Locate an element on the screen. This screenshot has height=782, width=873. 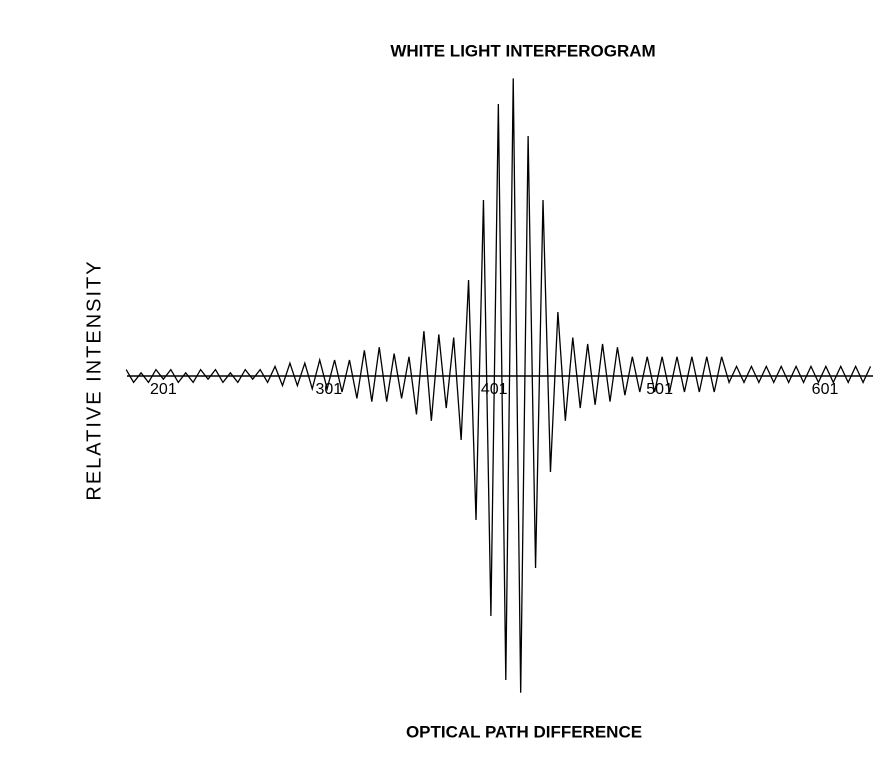
chart-title: WHITE LIGHT INTERFEROGRAM is located at coordinates (522, 50).